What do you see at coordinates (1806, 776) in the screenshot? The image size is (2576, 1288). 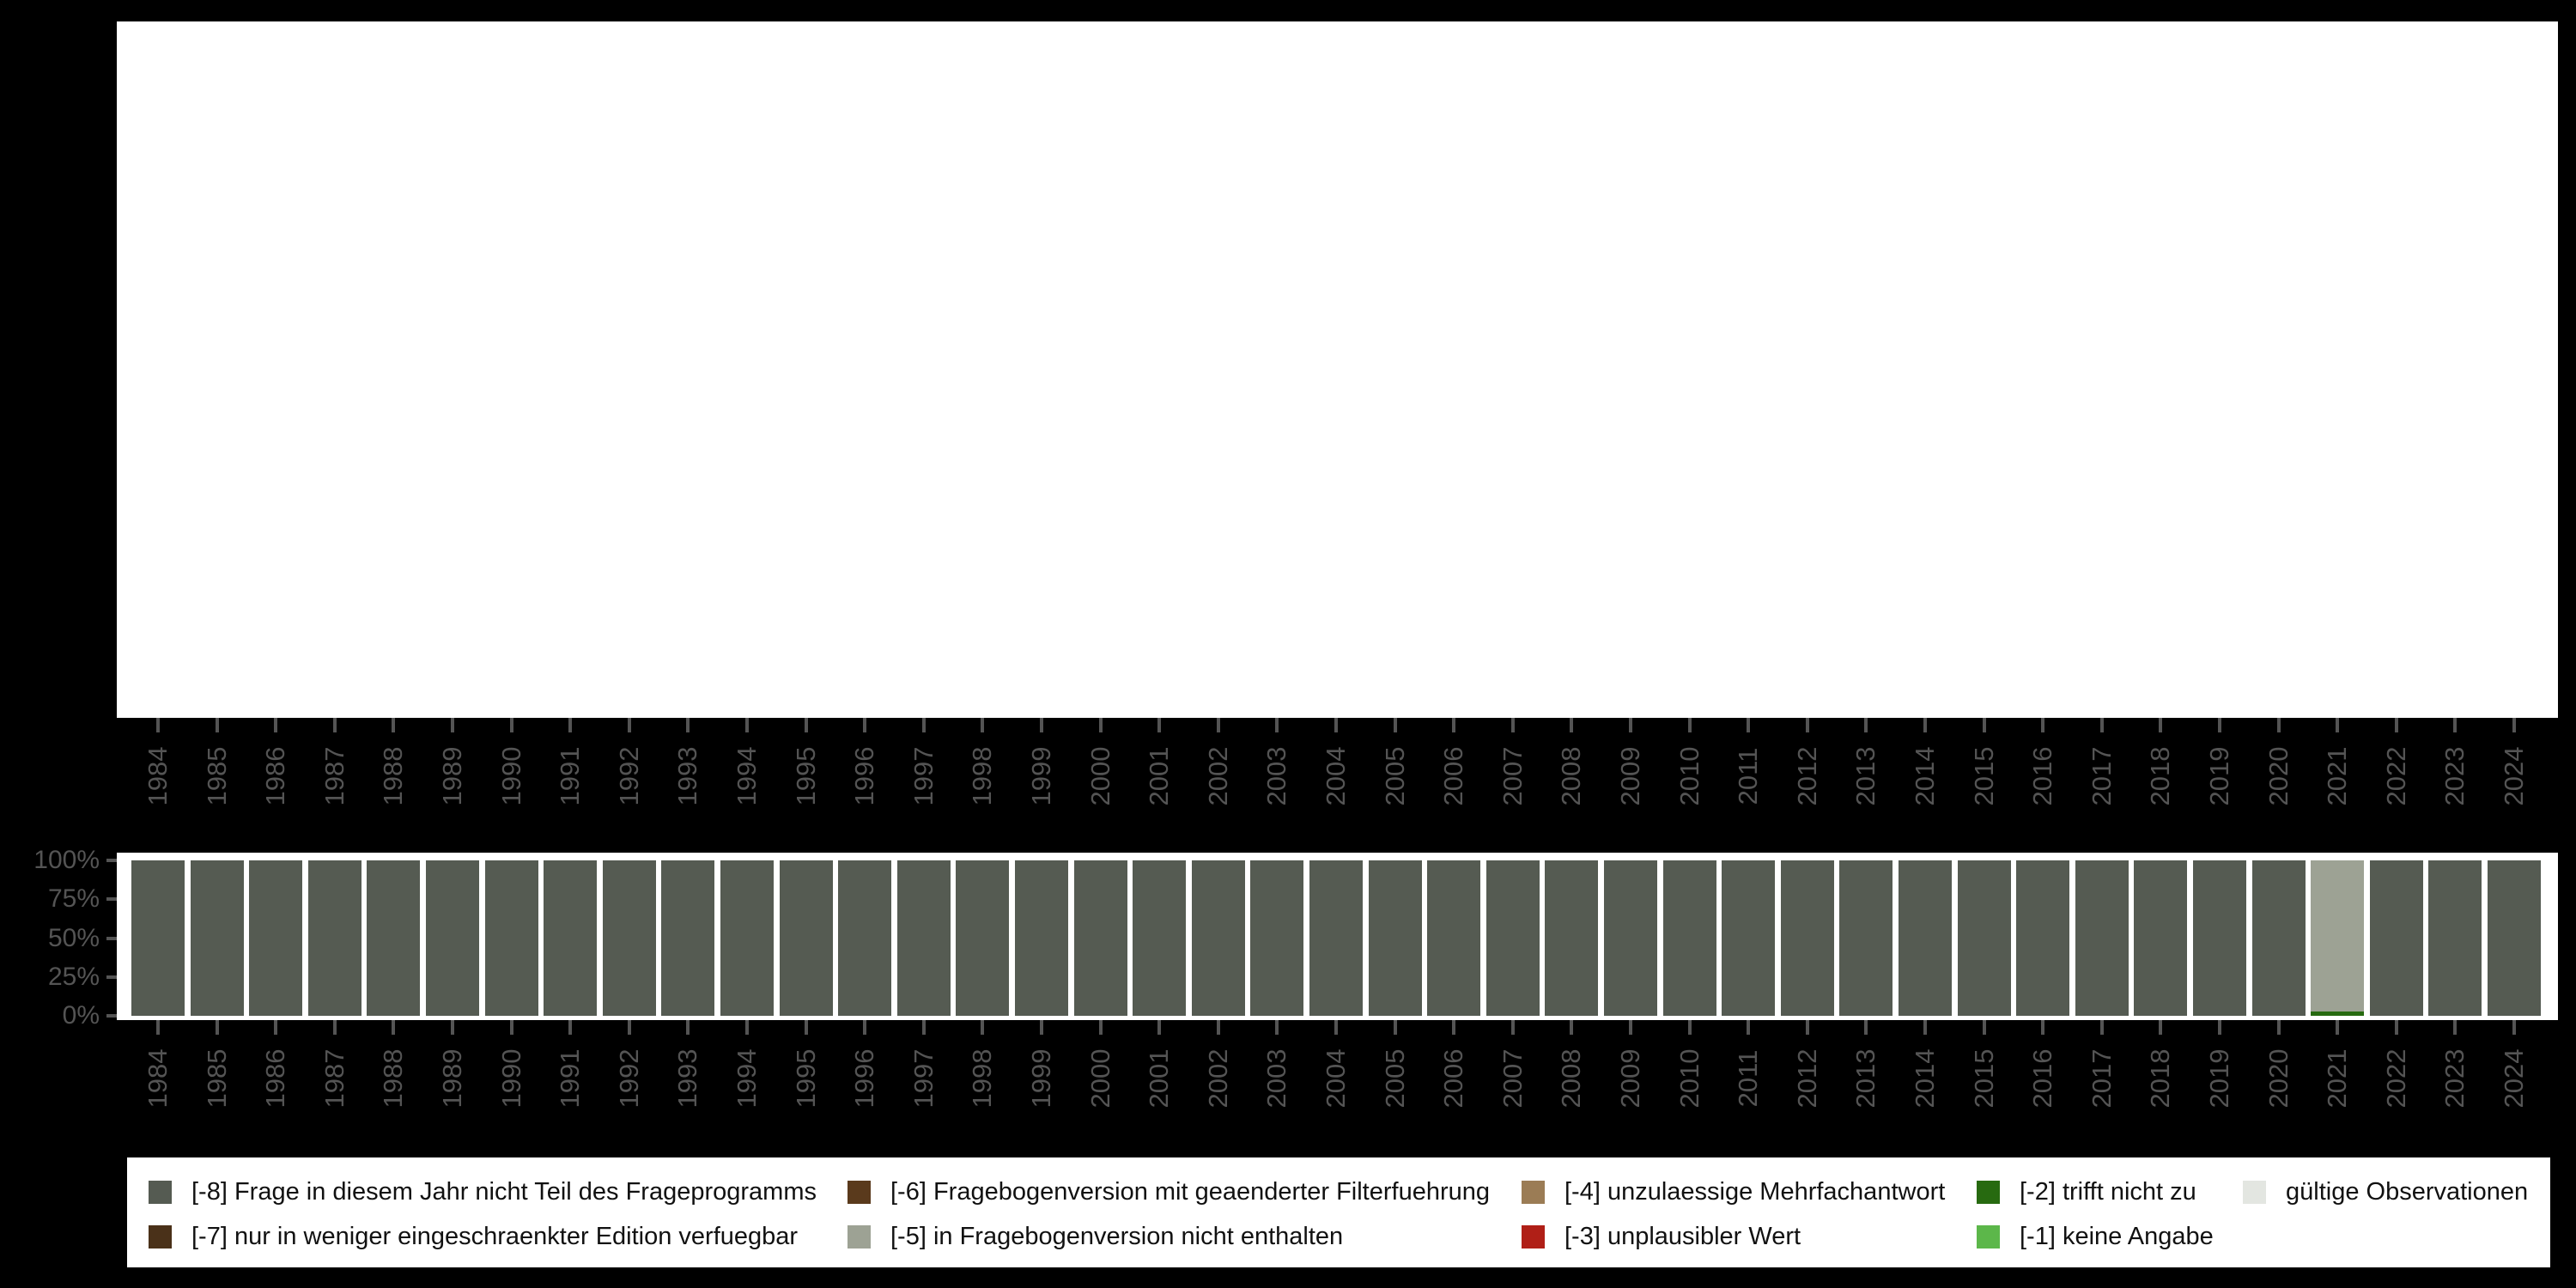 I see `x-axis-year-label: 2012` at bounding box center [1806, 776].